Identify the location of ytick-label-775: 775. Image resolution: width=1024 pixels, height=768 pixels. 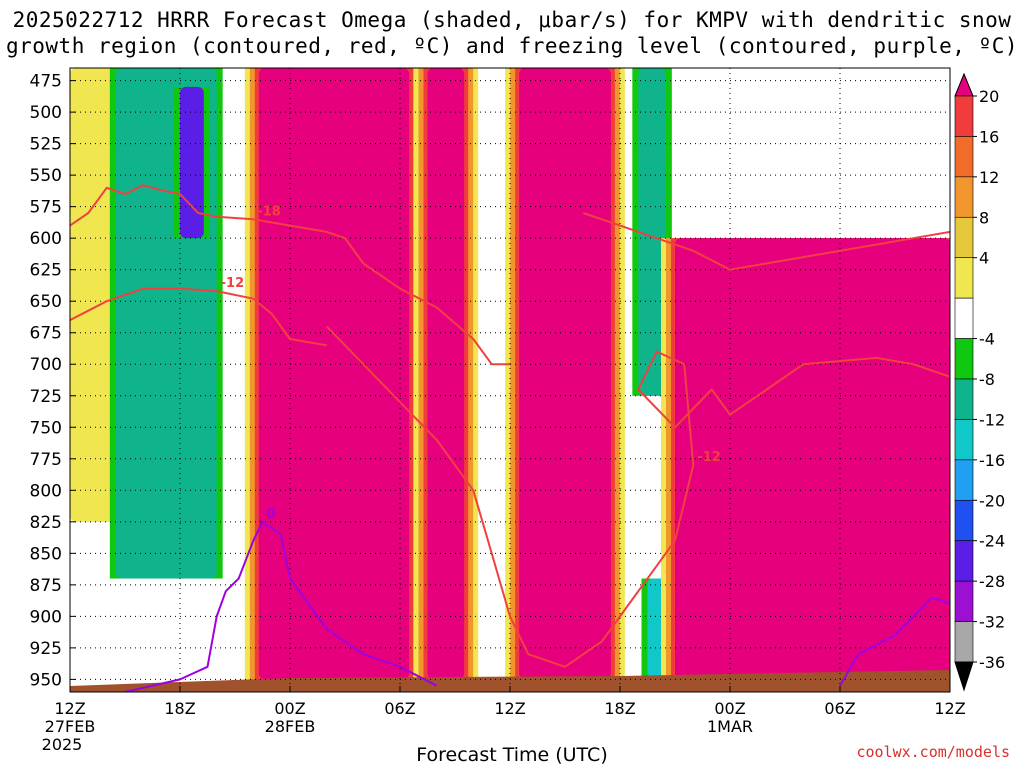
(46, 460).